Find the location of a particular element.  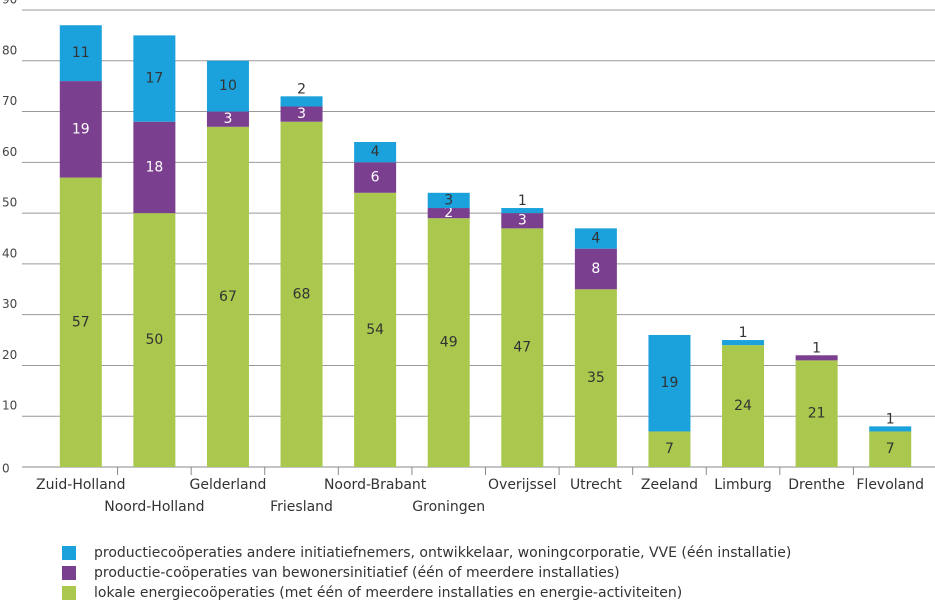

data-label: 21 is located at coordinates (817, 414).